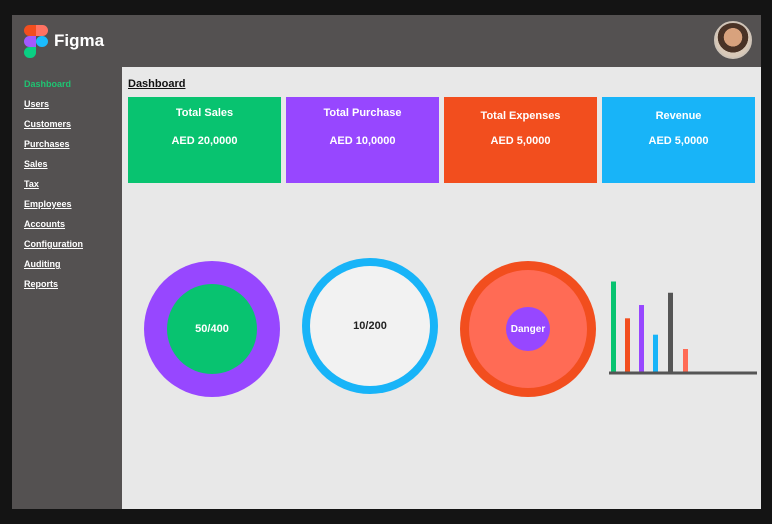  I want to click on app-name: Figma, so click(79, 40).